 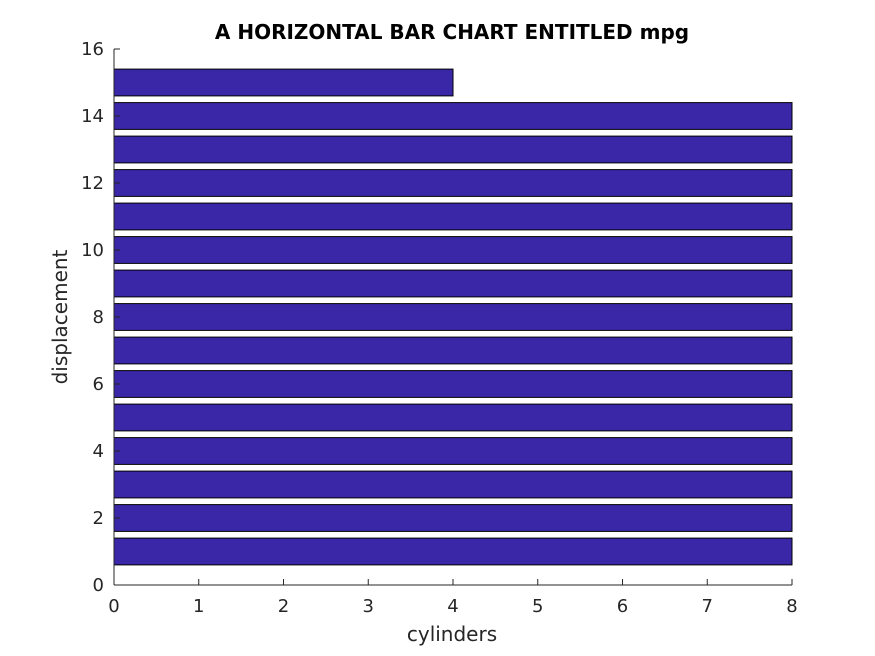 What do you see at coordinates (92, 116) in the screenshot?
I see `y-tick-label-14: 14` at bounding box center [92, 116].